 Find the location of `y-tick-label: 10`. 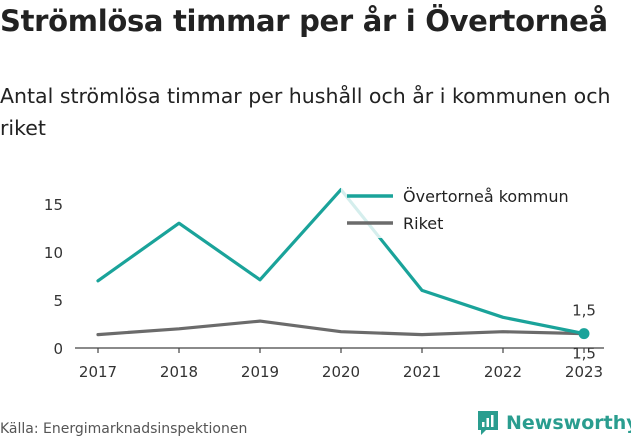

y-tick-label: 10 is located at coordinates (53, 253).